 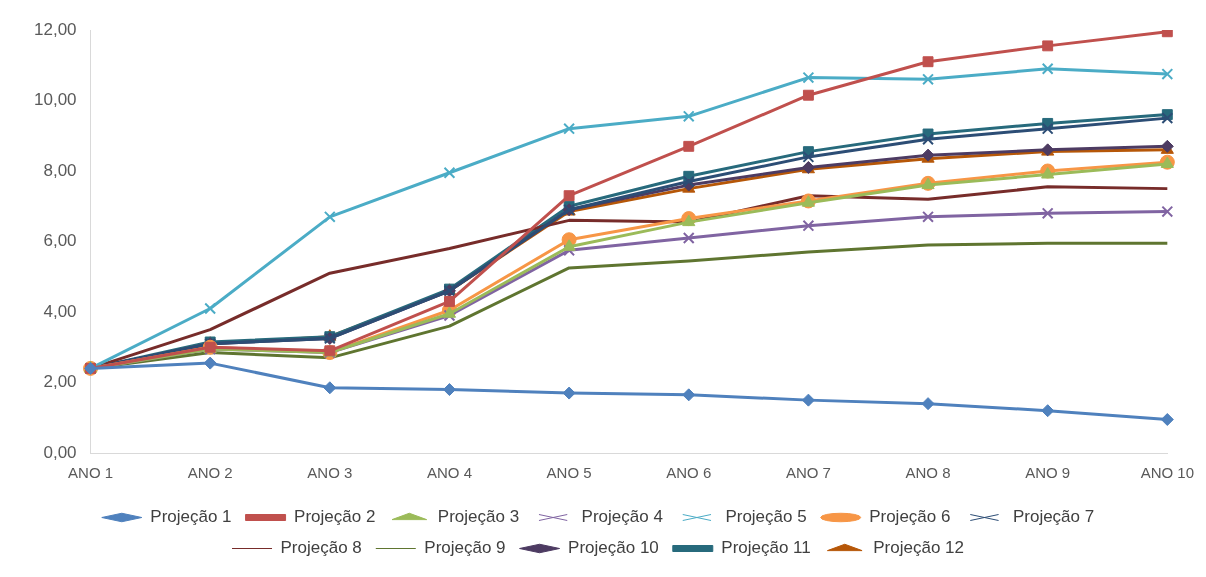 I want to click on legend-label: Projeção 11, so click(x=766, y=548).